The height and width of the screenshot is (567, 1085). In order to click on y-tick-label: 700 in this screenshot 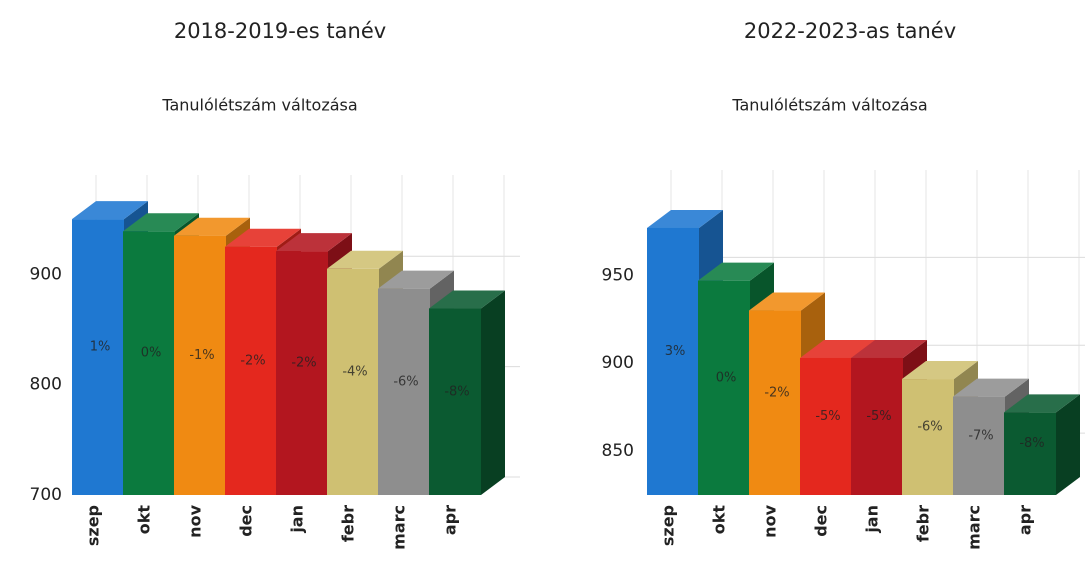, I will do `click(46, 495)`.